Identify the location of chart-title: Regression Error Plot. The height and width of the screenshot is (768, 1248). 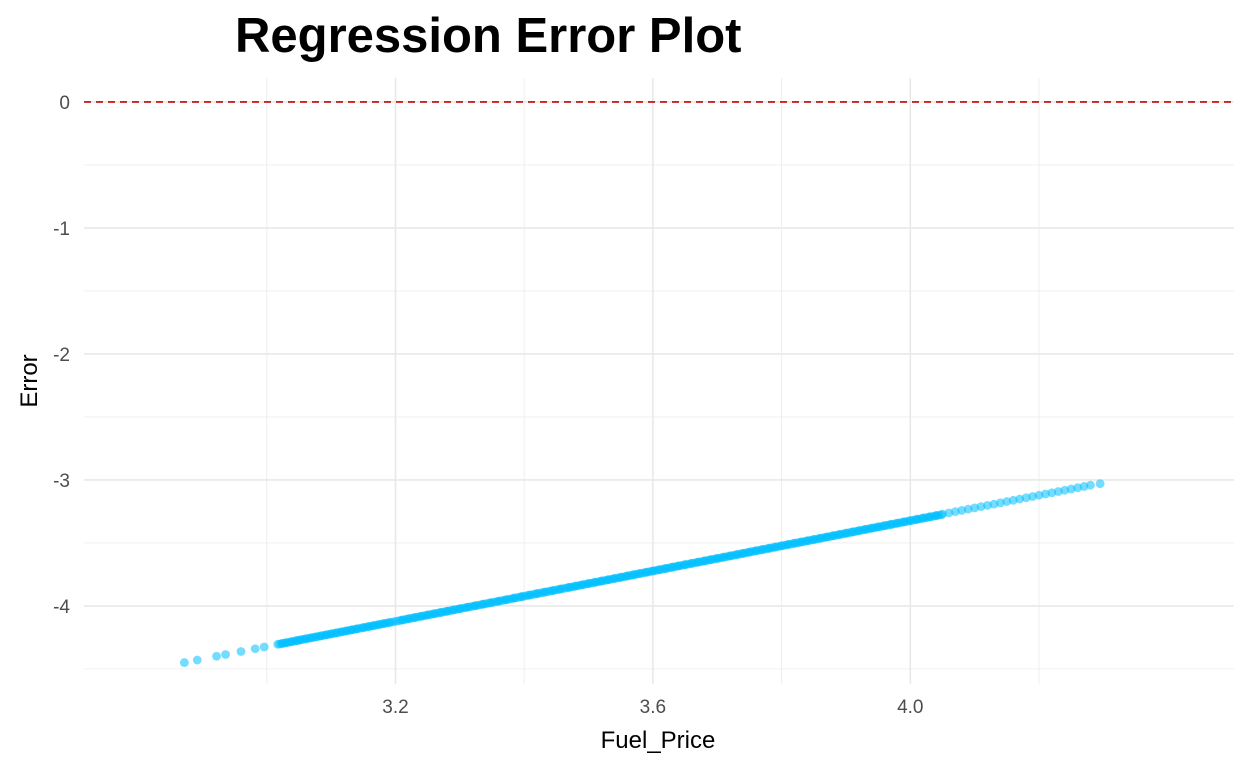
(488, 36).